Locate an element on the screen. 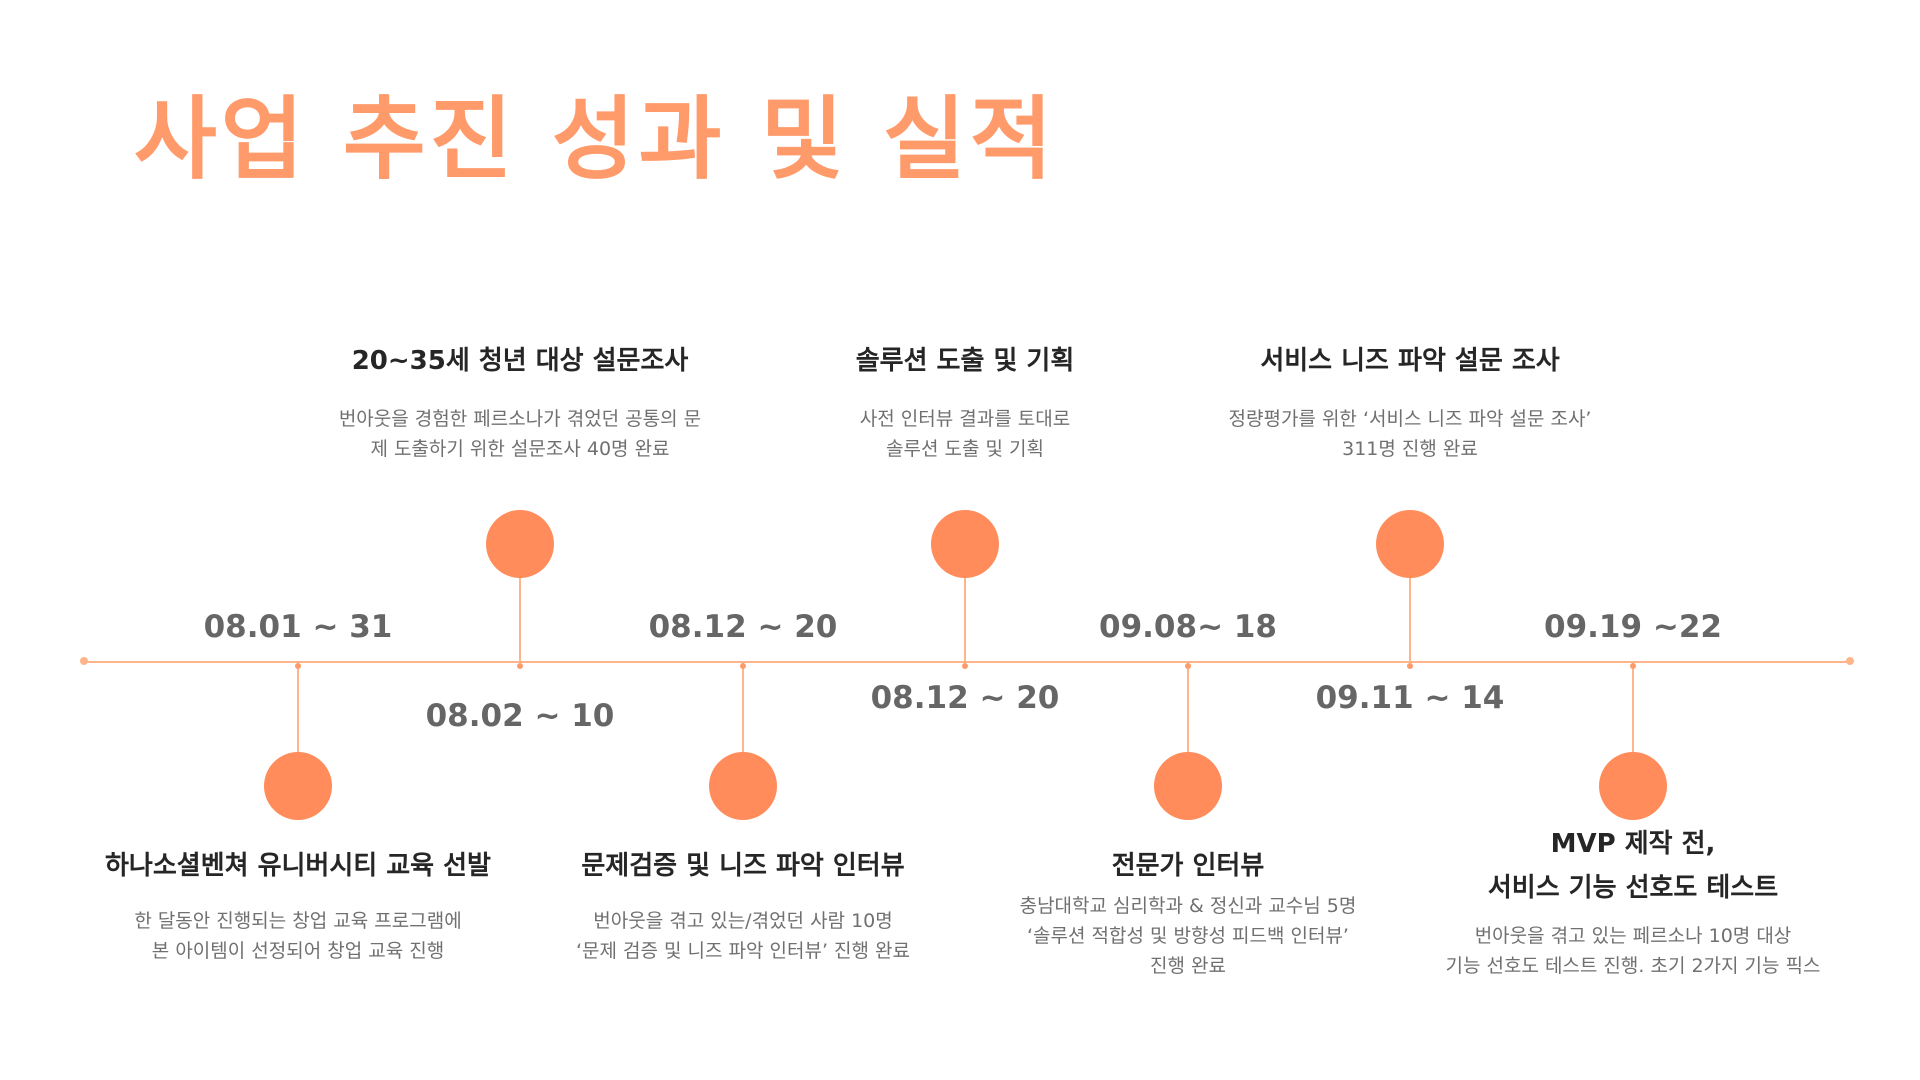 The height and width of the screenshot is (1080, 1920). event-5-description-line-2: ‘솔루션 적합성 및 방향성 피드백 인터뷰’ is located at coordinates (1188, 936).